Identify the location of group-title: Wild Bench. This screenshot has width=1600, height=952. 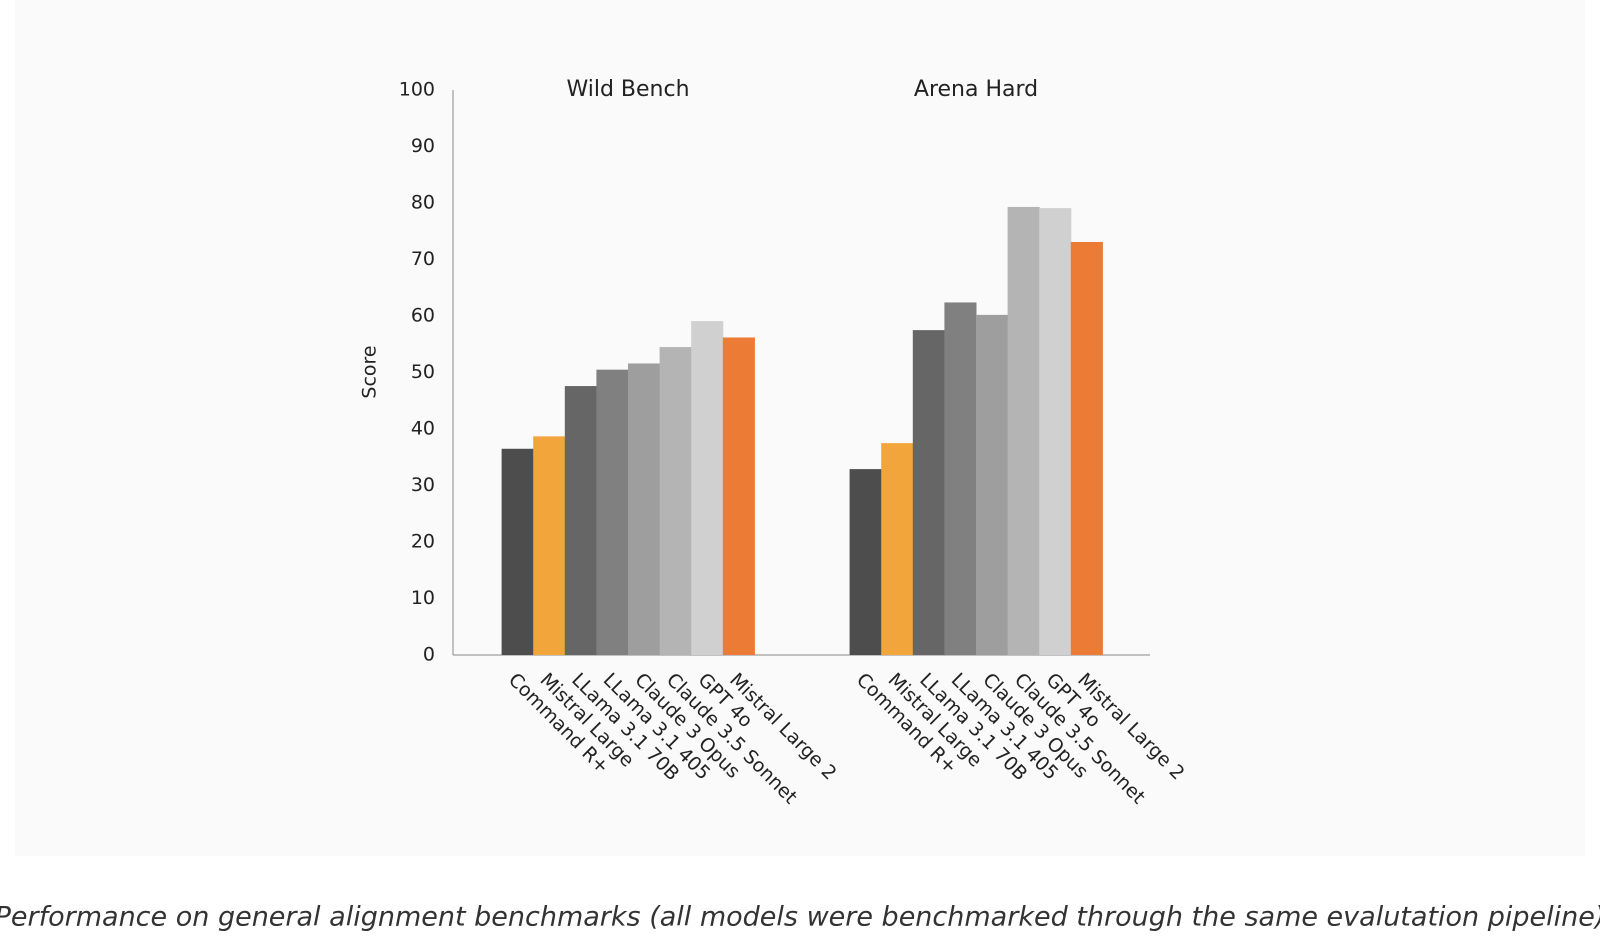
(627, 89).